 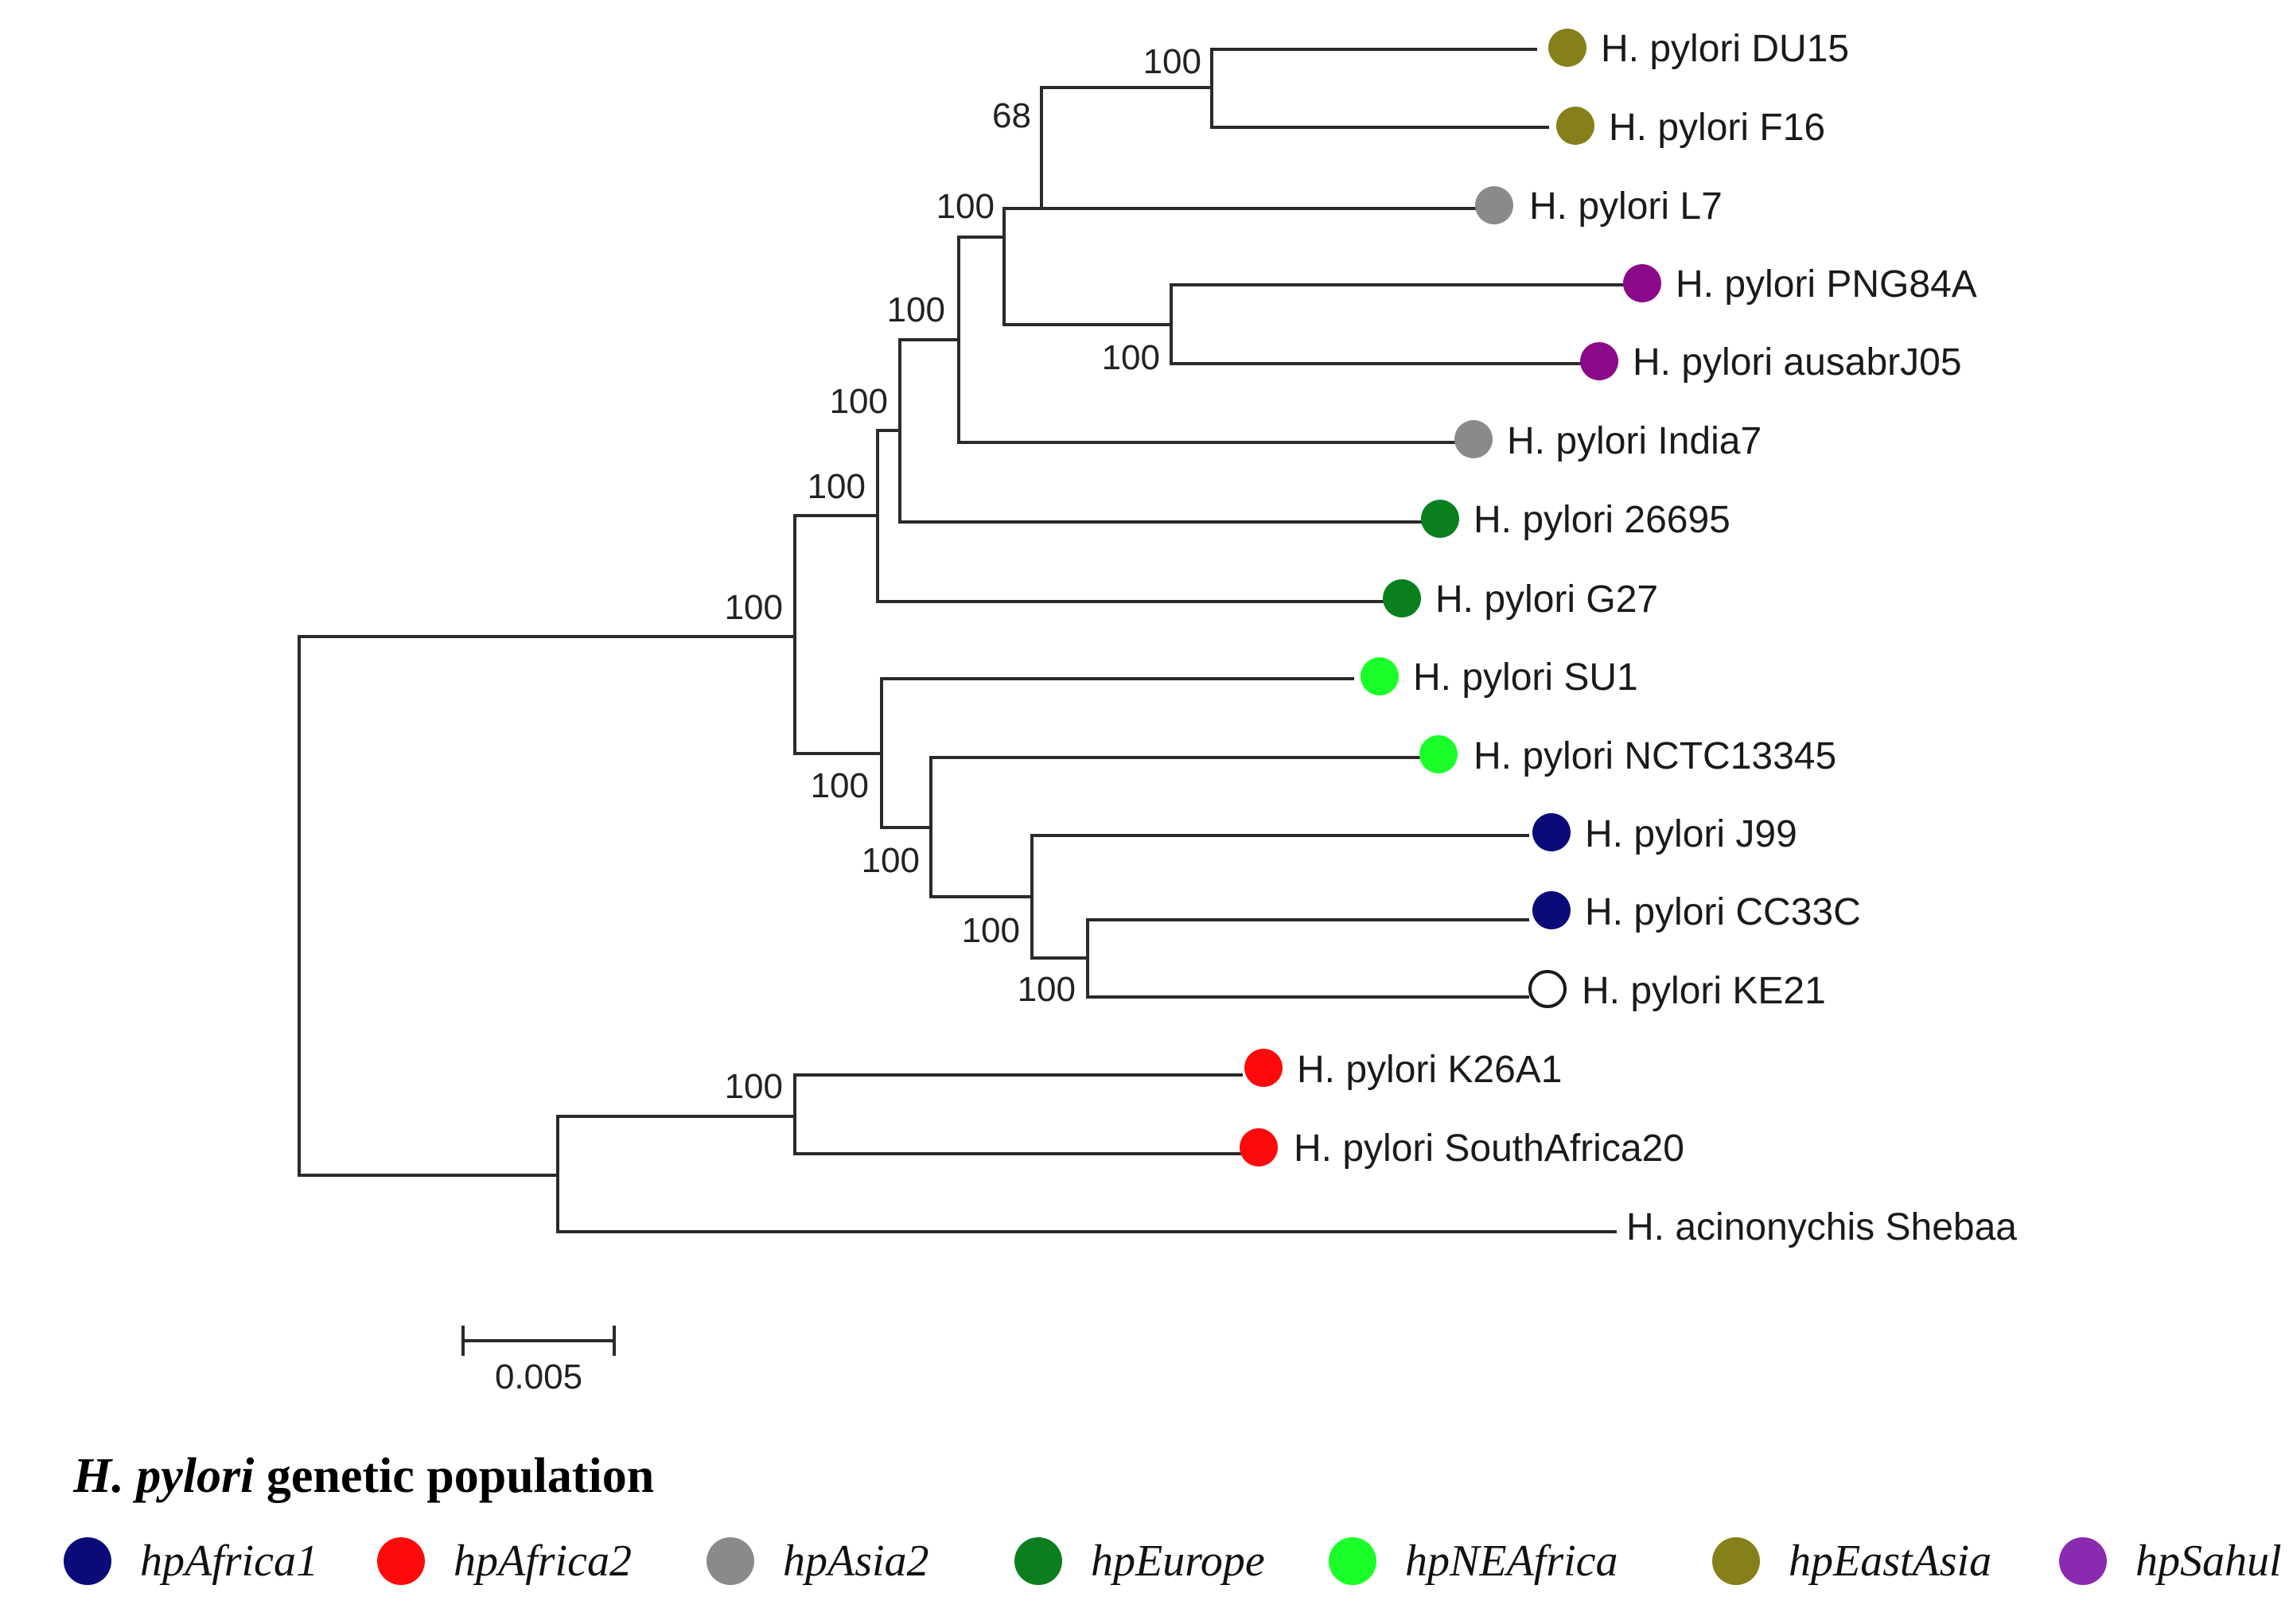 What do you see at coordinates (1402, 598) in the screenshot?
I see `tip-marker-g27` at bounding box center [1402, 598].